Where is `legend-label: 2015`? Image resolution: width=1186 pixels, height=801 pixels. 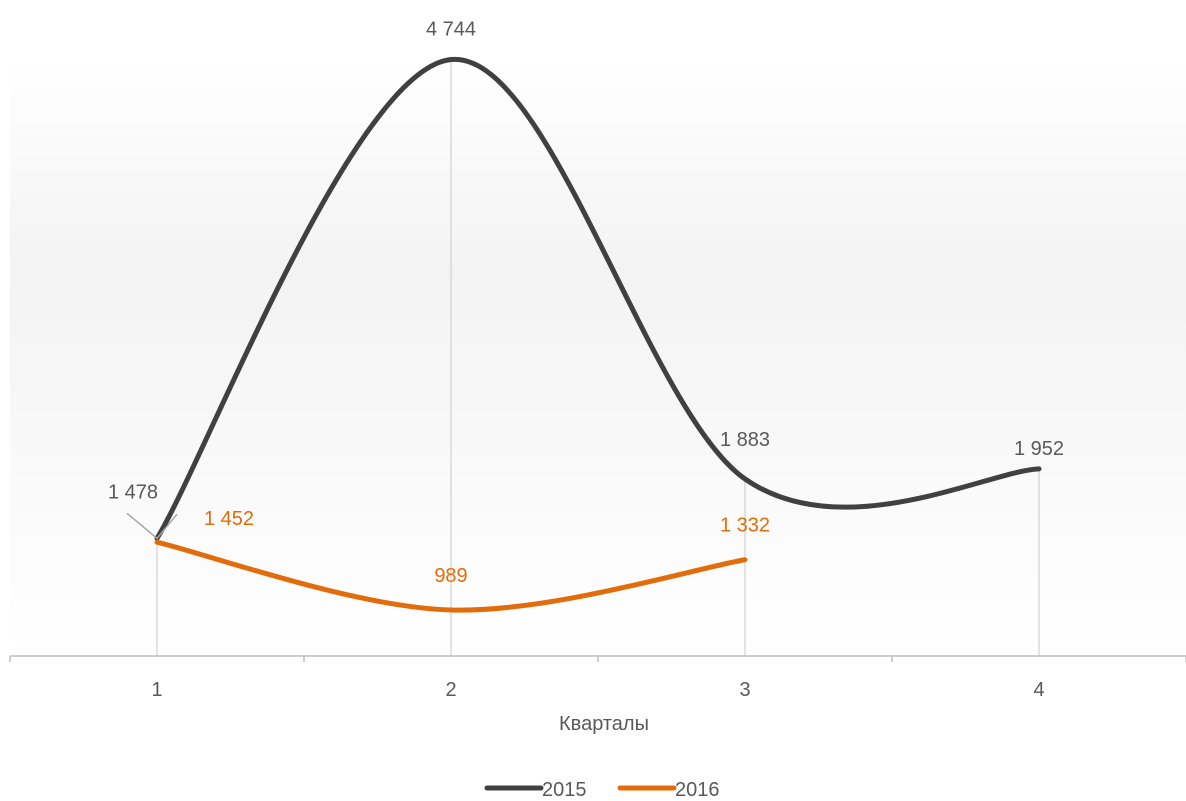 legend-label: 2015 is located at coordinates (564, 790).